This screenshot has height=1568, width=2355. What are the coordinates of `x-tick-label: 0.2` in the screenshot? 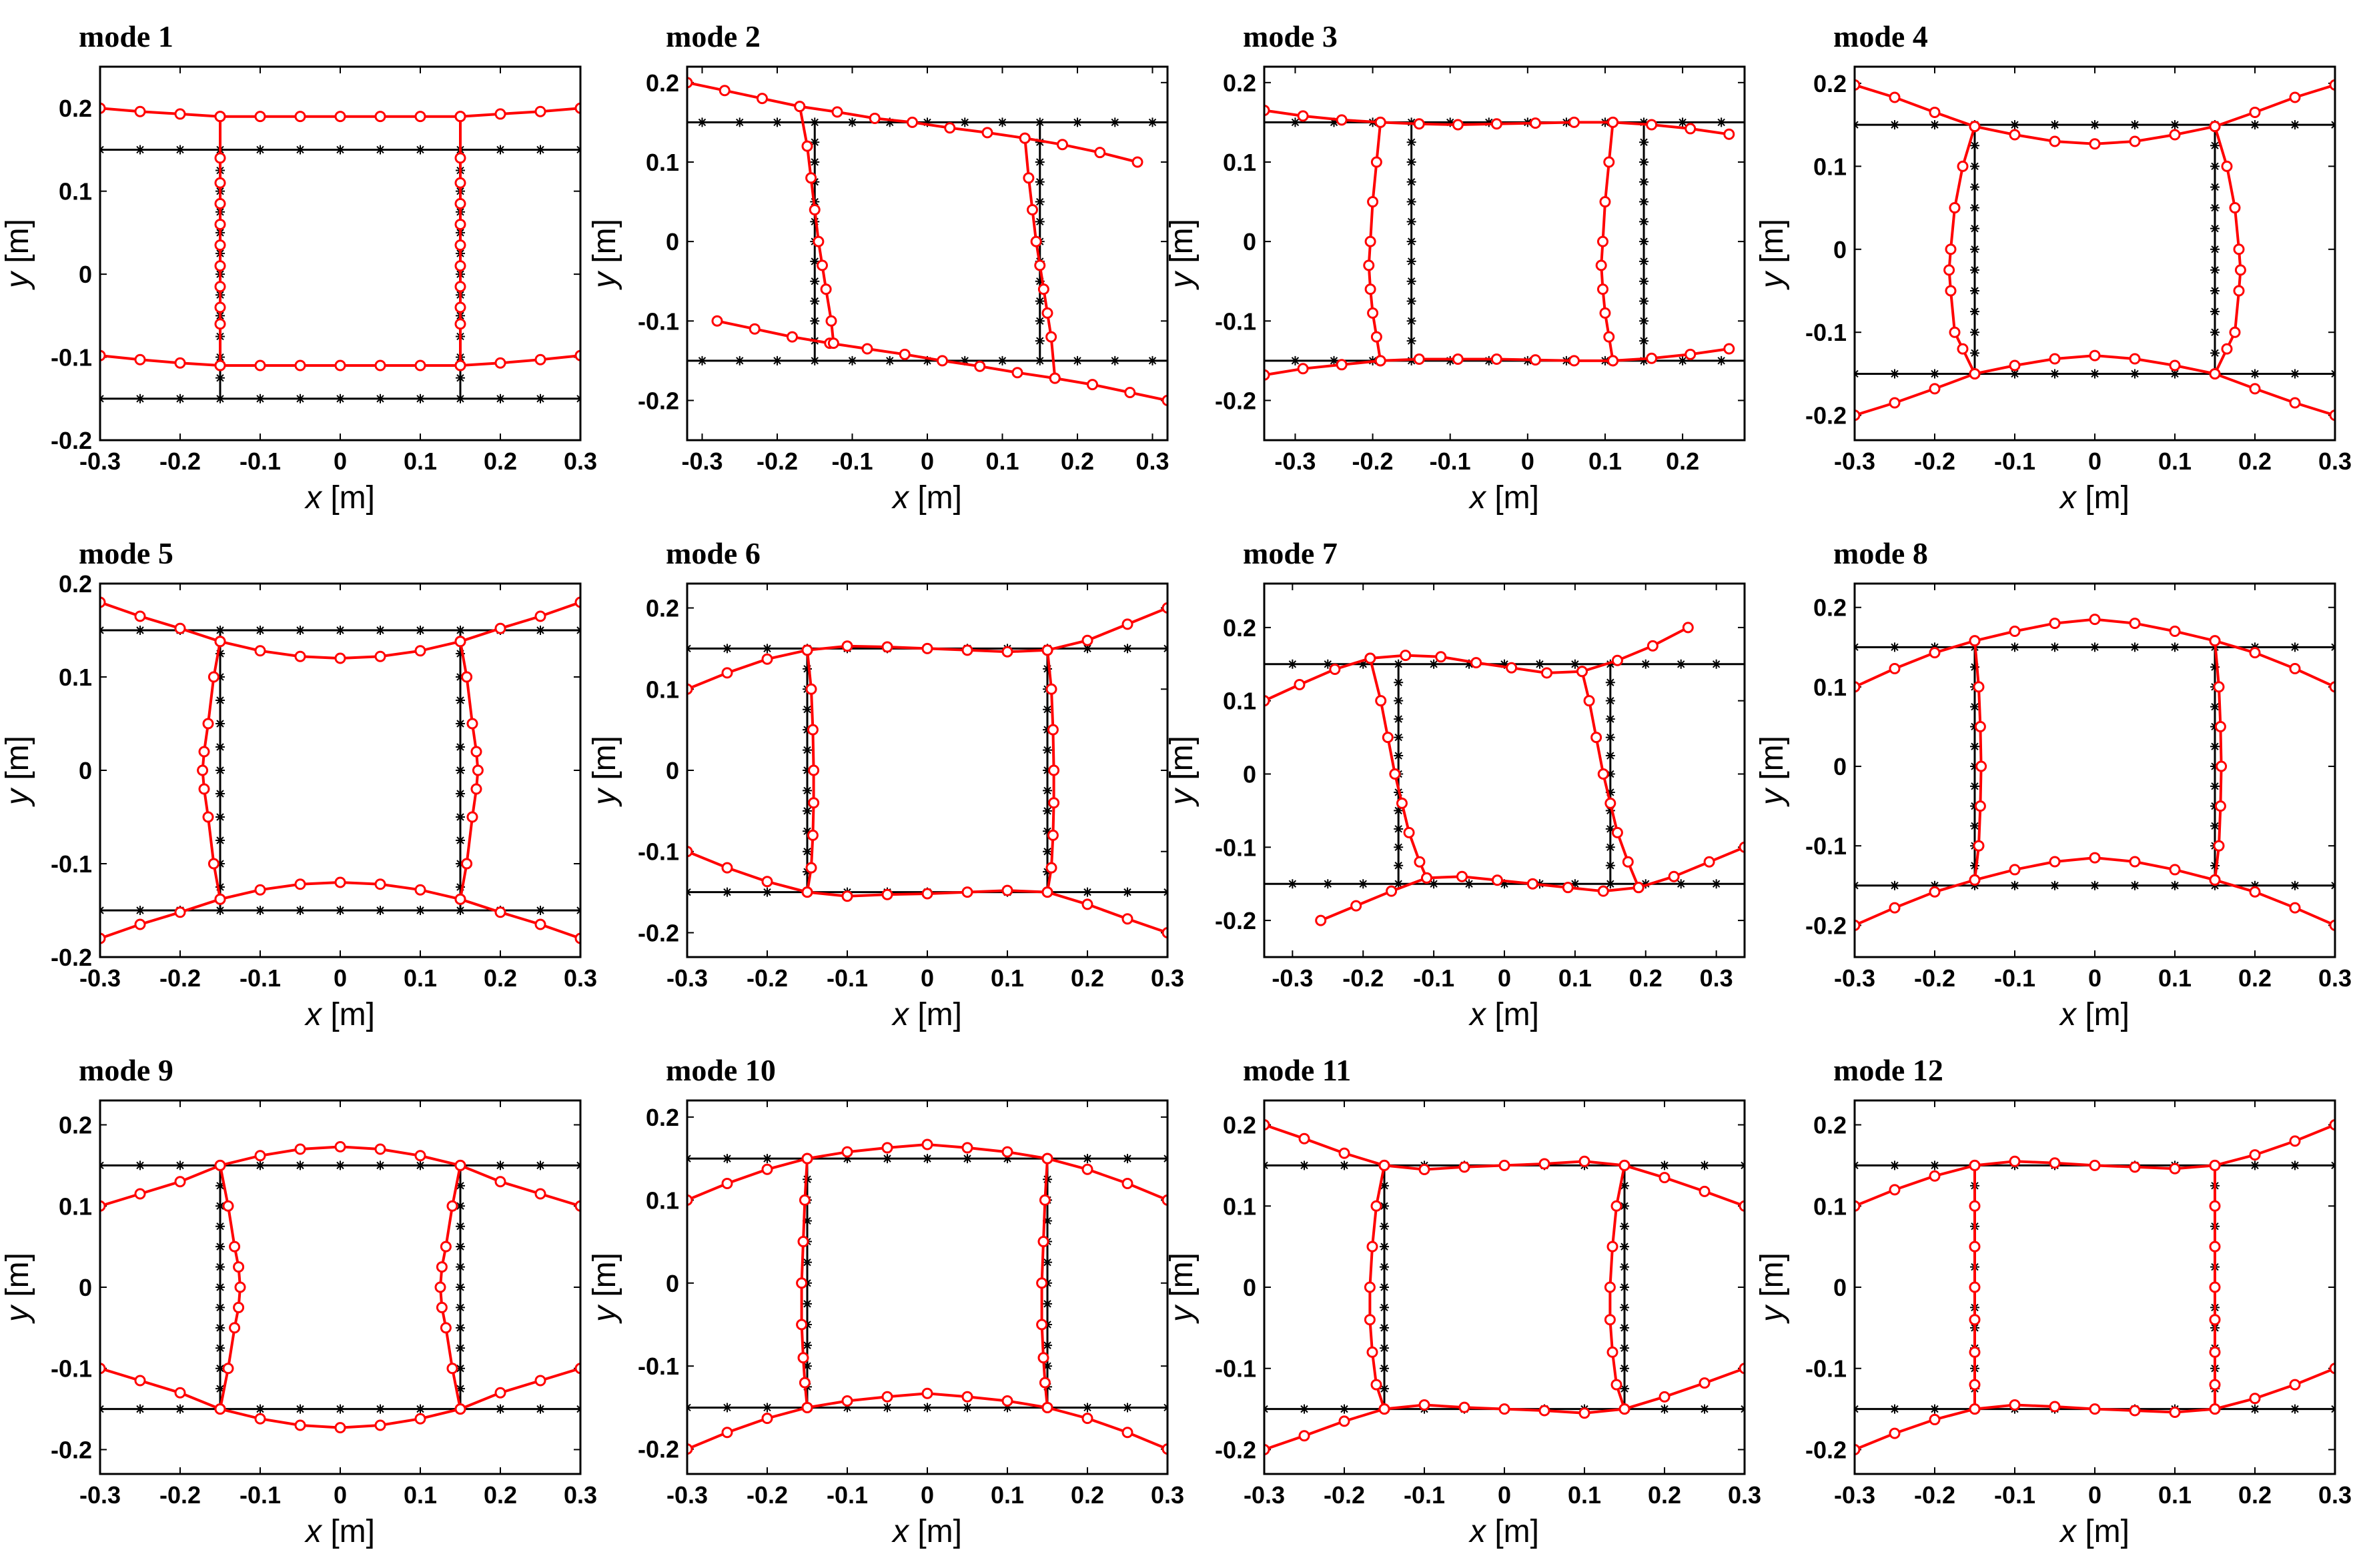 It's located at (2255, 461).